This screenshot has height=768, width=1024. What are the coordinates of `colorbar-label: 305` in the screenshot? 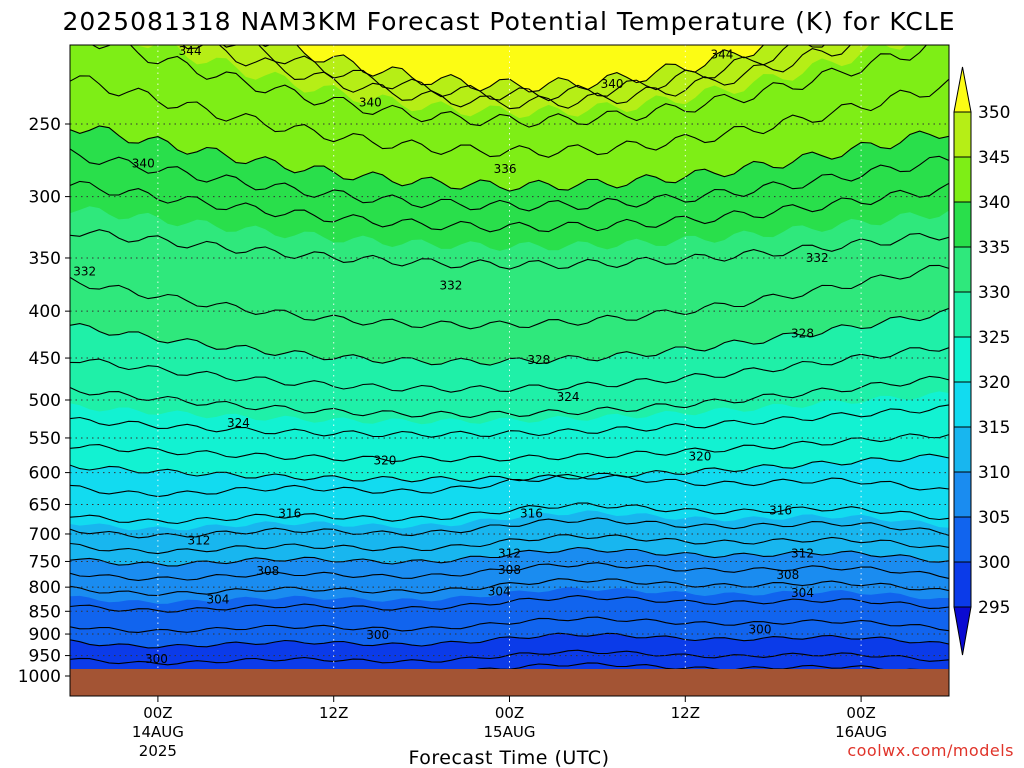 It's located at (994, 518).